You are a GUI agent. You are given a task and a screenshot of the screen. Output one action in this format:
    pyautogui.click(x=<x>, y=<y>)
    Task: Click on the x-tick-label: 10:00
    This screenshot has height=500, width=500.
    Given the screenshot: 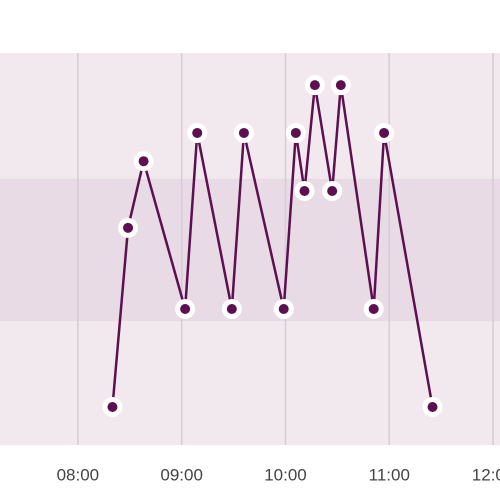 What is the action you would take?
    pyautogui.click(x=285, y=474)
    